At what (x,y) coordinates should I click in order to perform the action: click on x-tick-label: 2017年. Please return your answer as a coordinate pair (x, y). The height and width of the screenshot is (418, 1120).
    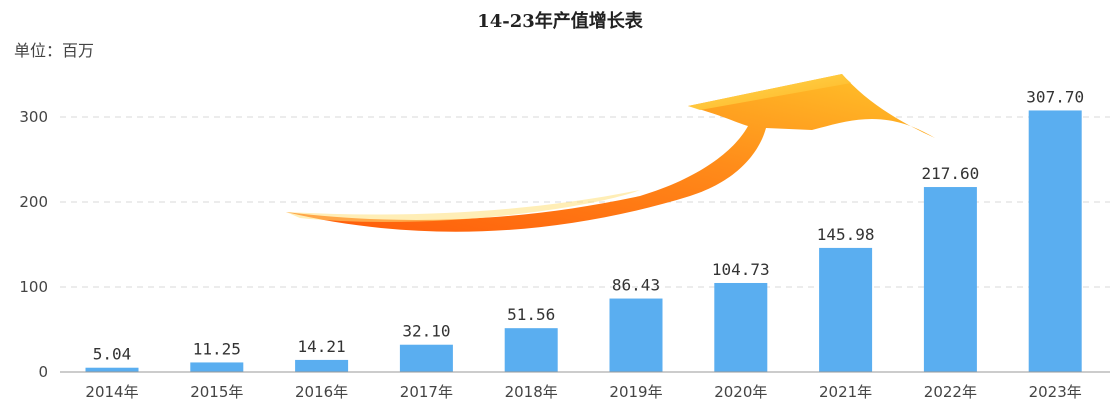
    Looking at the image, I should click on (426, 392).